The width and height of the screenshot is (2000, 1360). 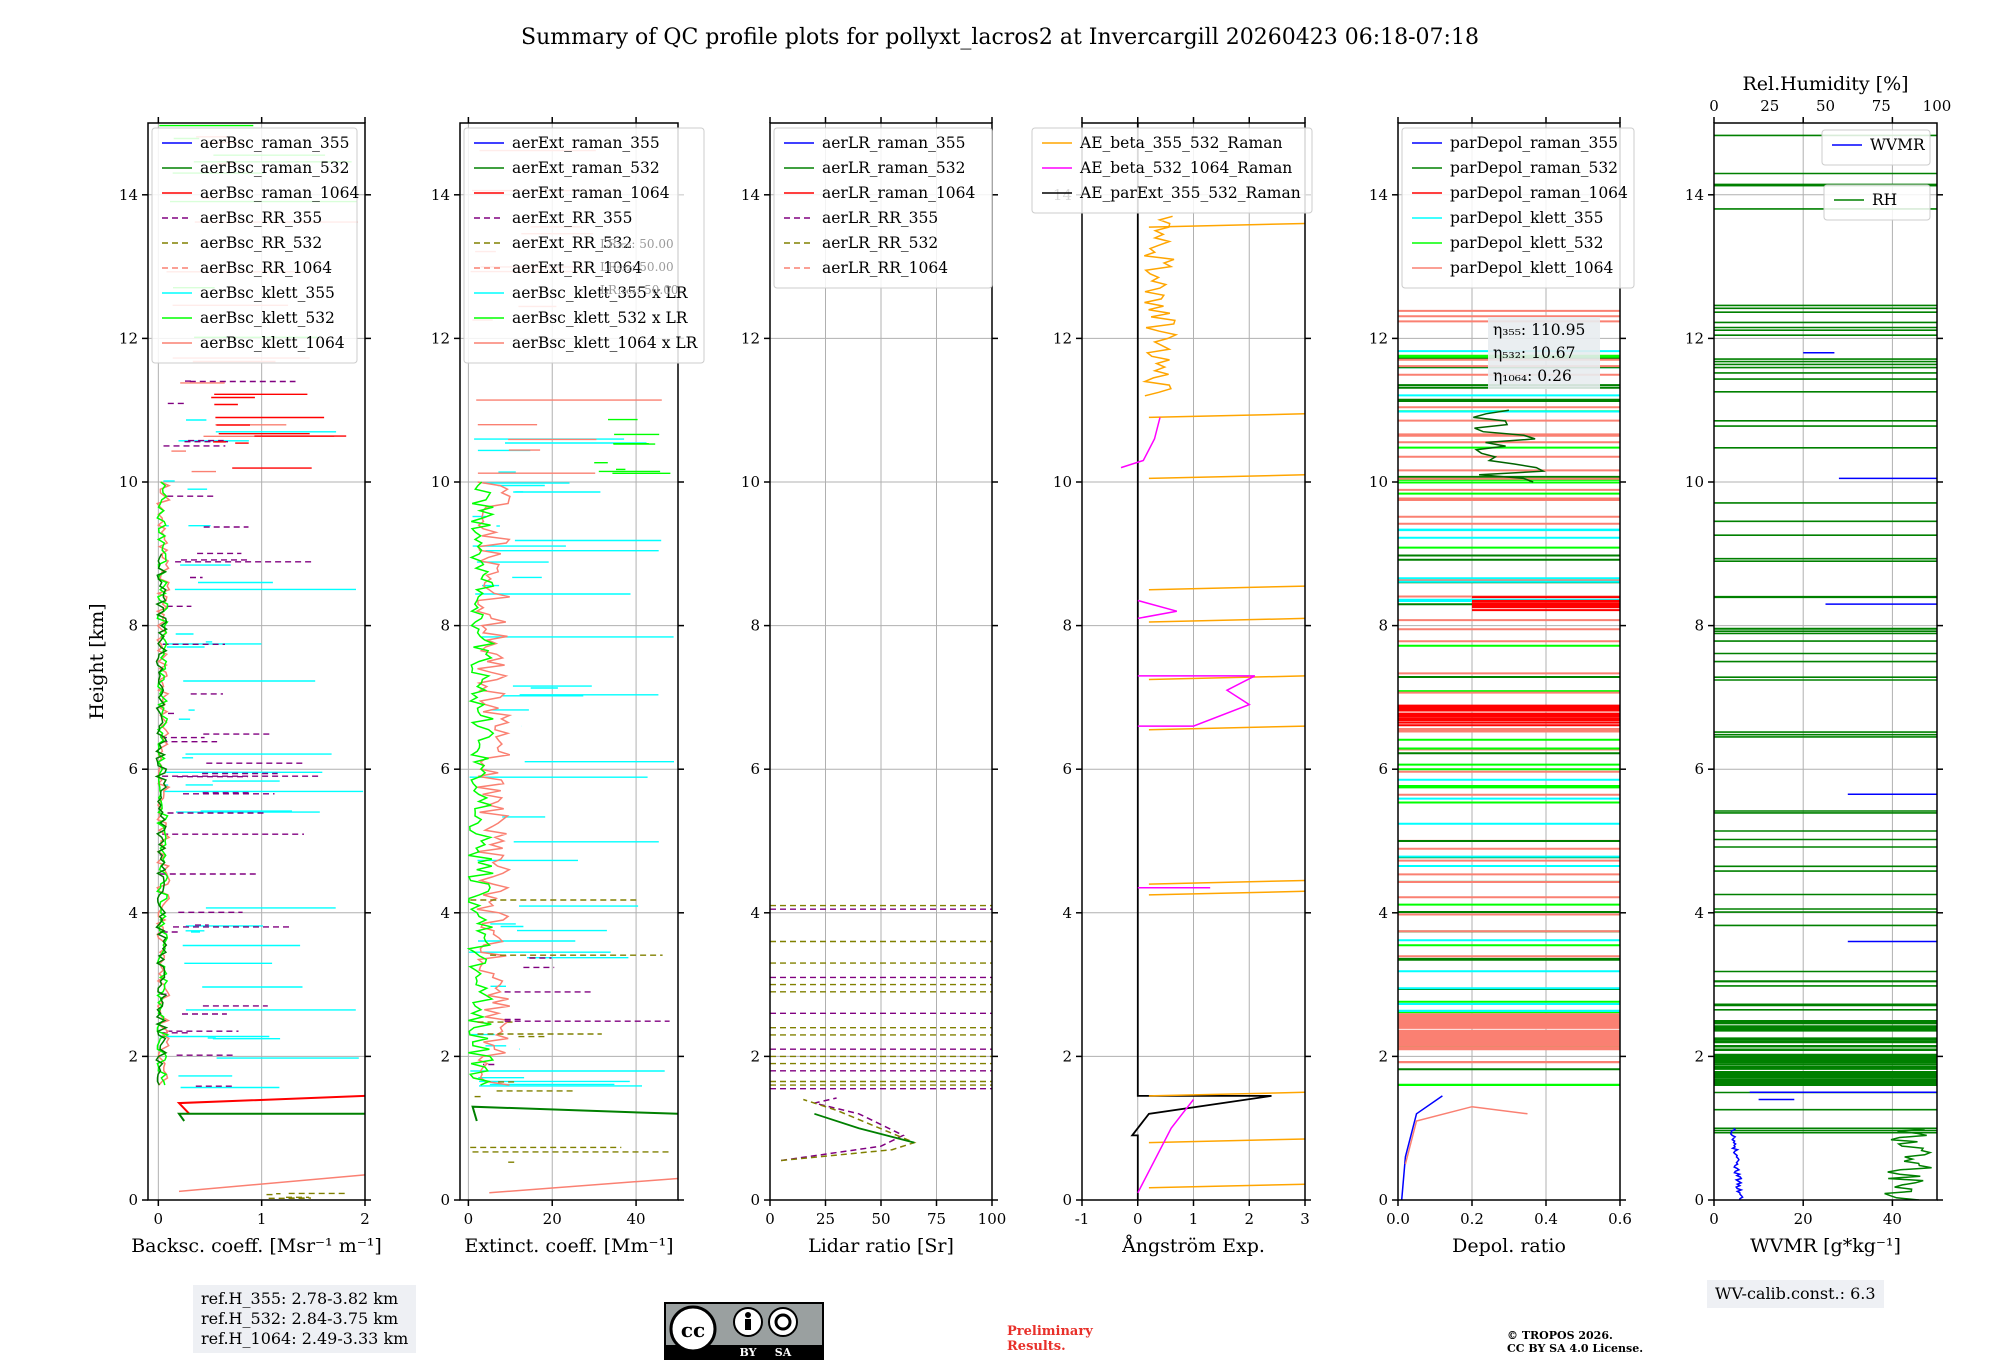 What do you see at coordinates (880, 218) in the screenshot?
I see `legend-label: aerLR_RR_355` at bounding box center [880, 218].